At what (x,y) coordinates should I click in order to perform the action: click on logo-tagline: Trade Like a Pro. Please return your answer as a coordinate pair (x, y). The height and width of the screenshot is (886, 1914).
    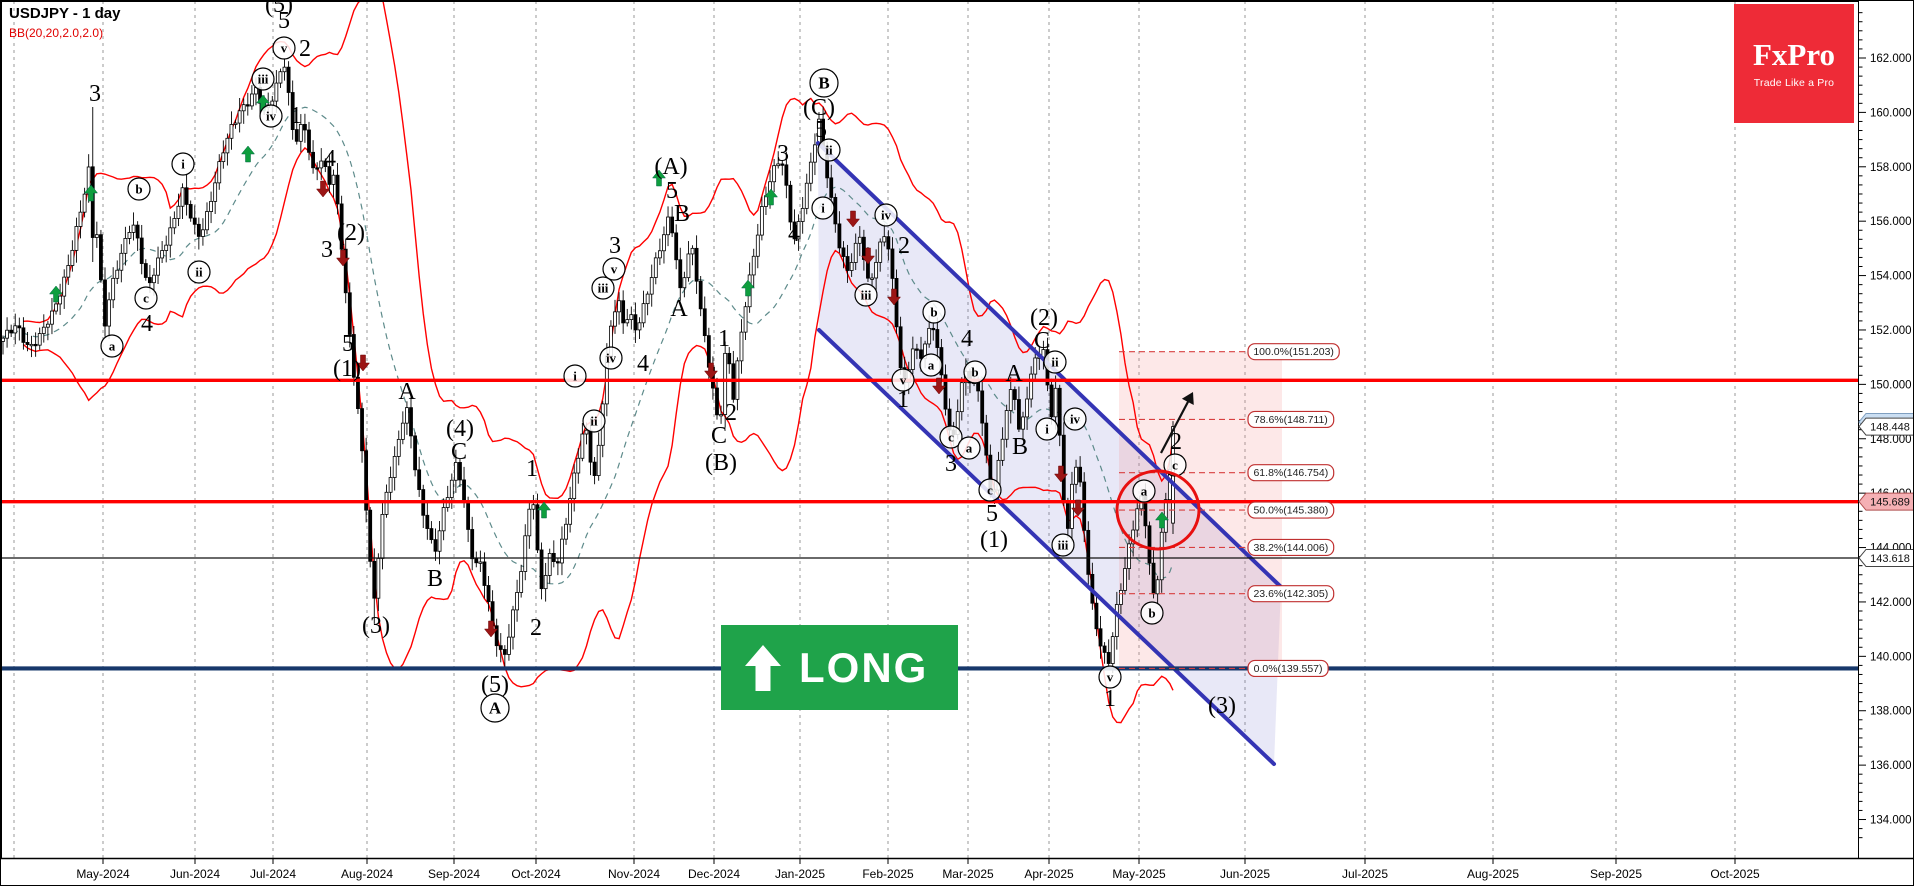
    Looking at the image, I should click on (1794, 82).